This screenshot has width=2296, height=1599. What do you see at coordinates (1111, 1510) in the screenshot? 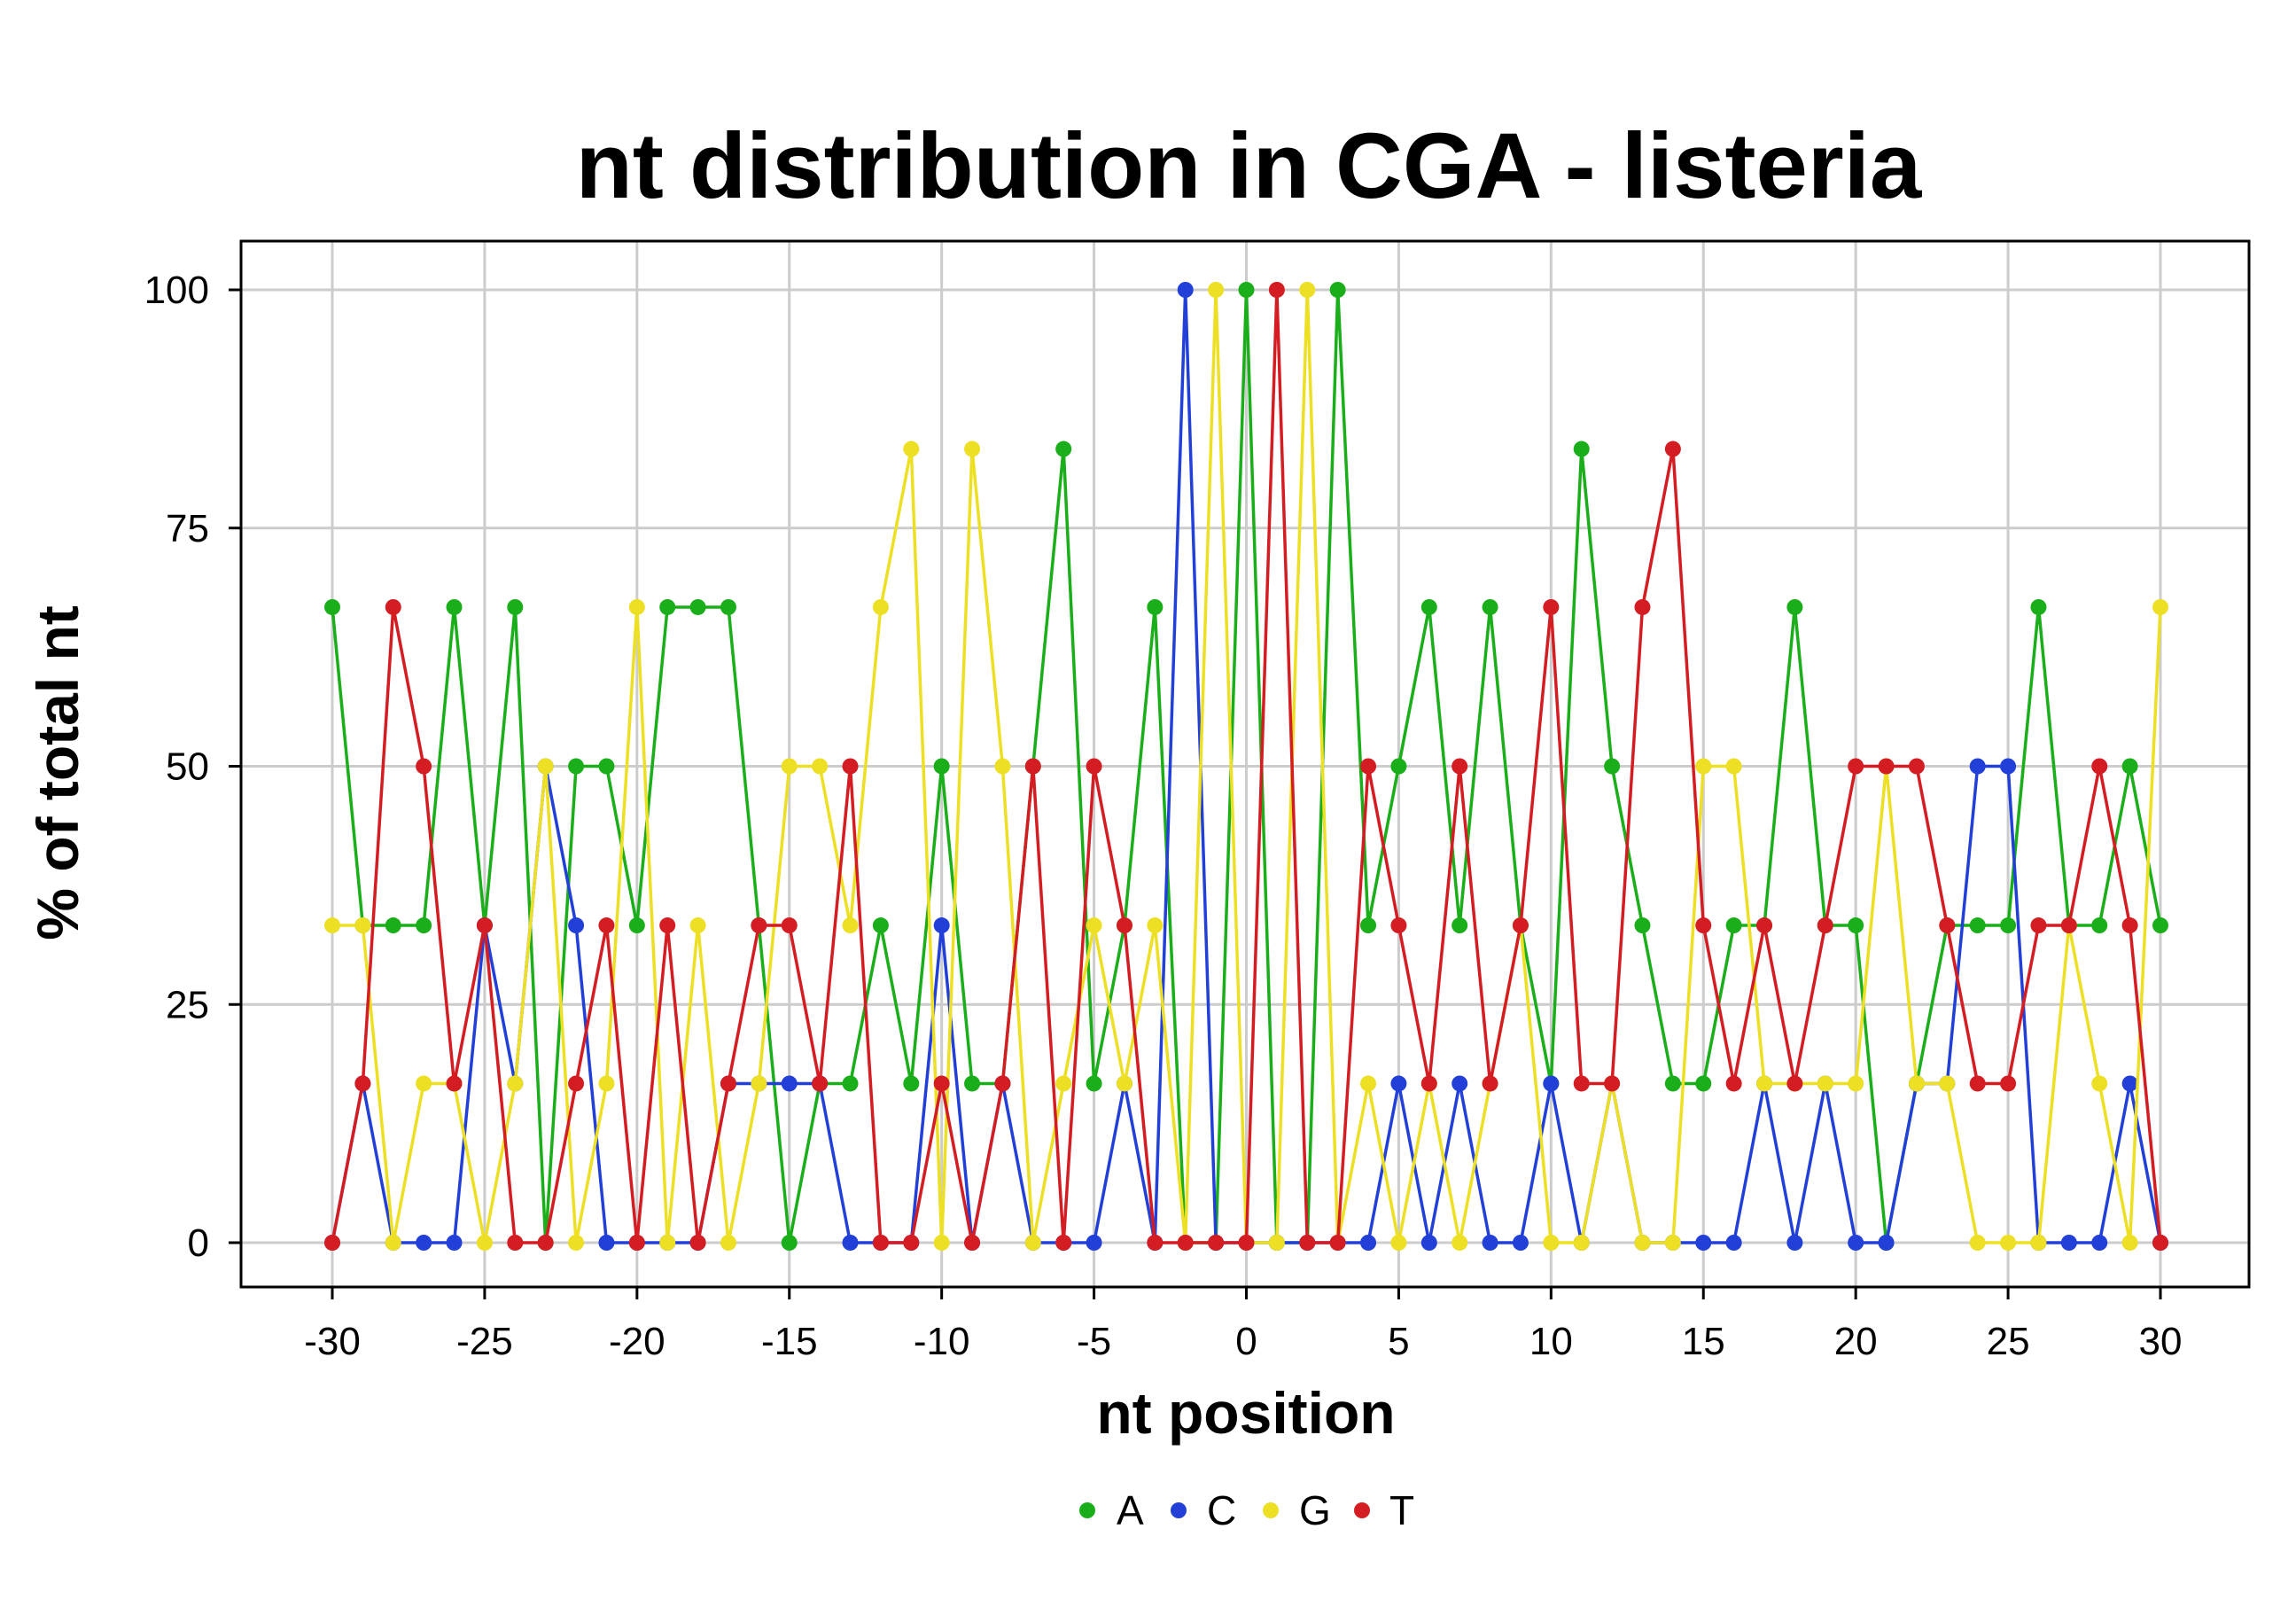
I see `legend-item-A: A` at bounding box center [1111, 1510].